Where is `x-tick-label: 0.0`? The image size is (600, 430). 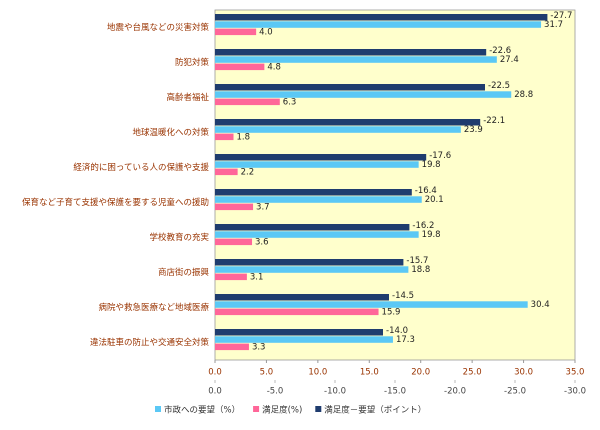
x-tick-label: 0.0 is located at coordinates (215, 373).